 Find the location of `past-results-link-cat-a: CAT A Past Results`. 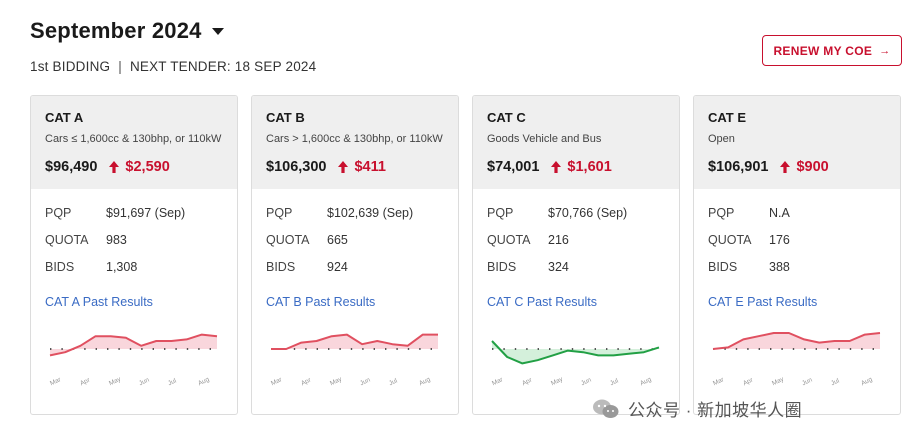

past-results-link-cat-a: CAT A Past Results is located at coordinates (99, 302).